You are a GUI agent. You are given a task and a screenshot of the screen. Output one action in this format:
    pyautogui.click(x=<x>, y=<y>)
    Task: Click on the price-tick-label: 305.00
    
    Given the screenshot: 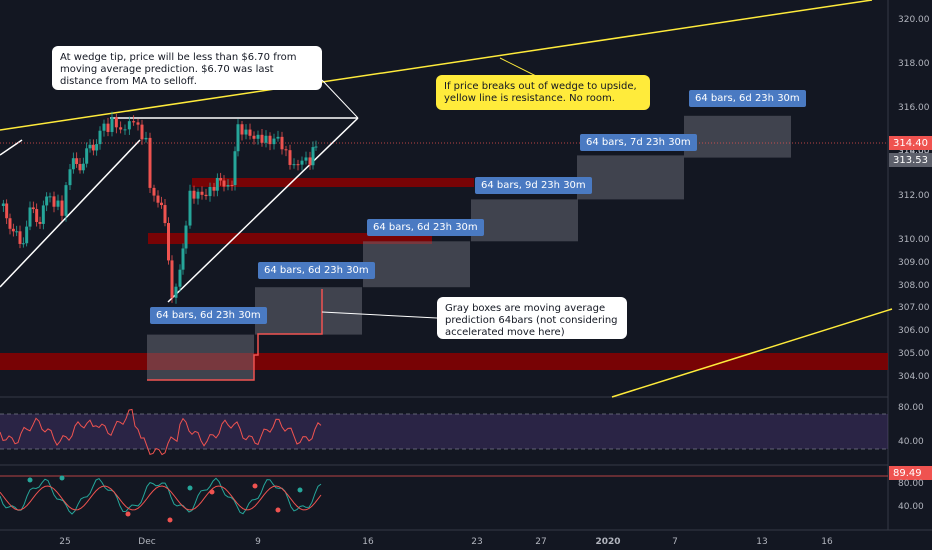 What is the action you would take?
    pyautogui.click(x=914, y=354)
    